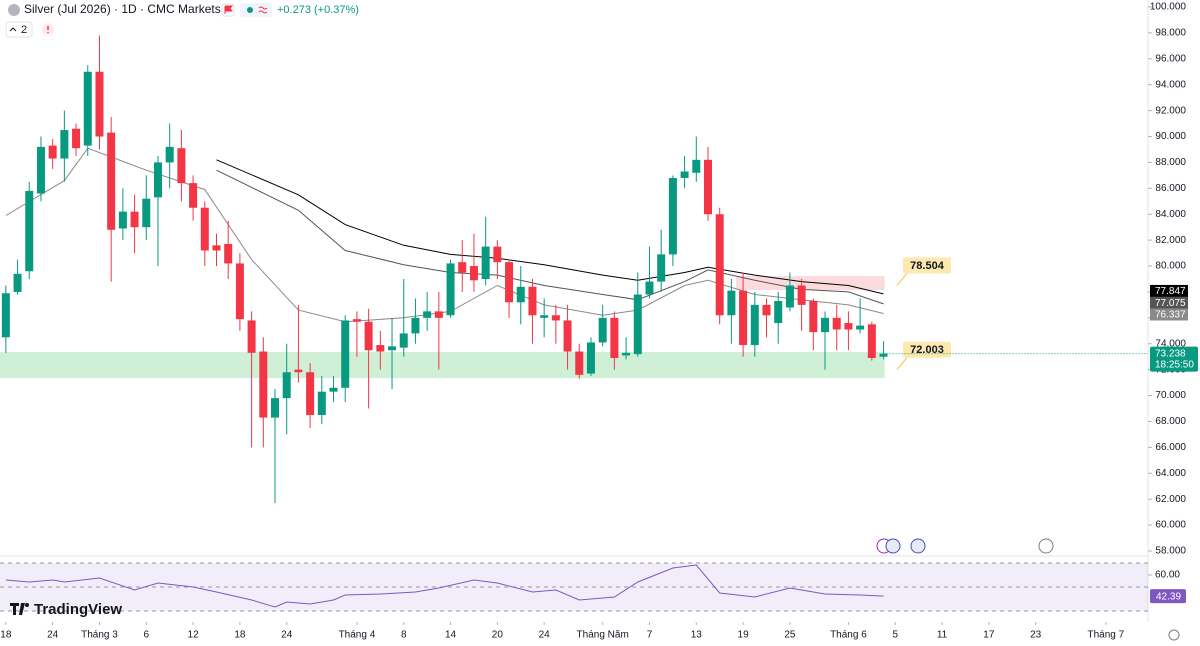 This screenshot has height=646, width=1200. I want to click on event-icons, so click(965, 546).